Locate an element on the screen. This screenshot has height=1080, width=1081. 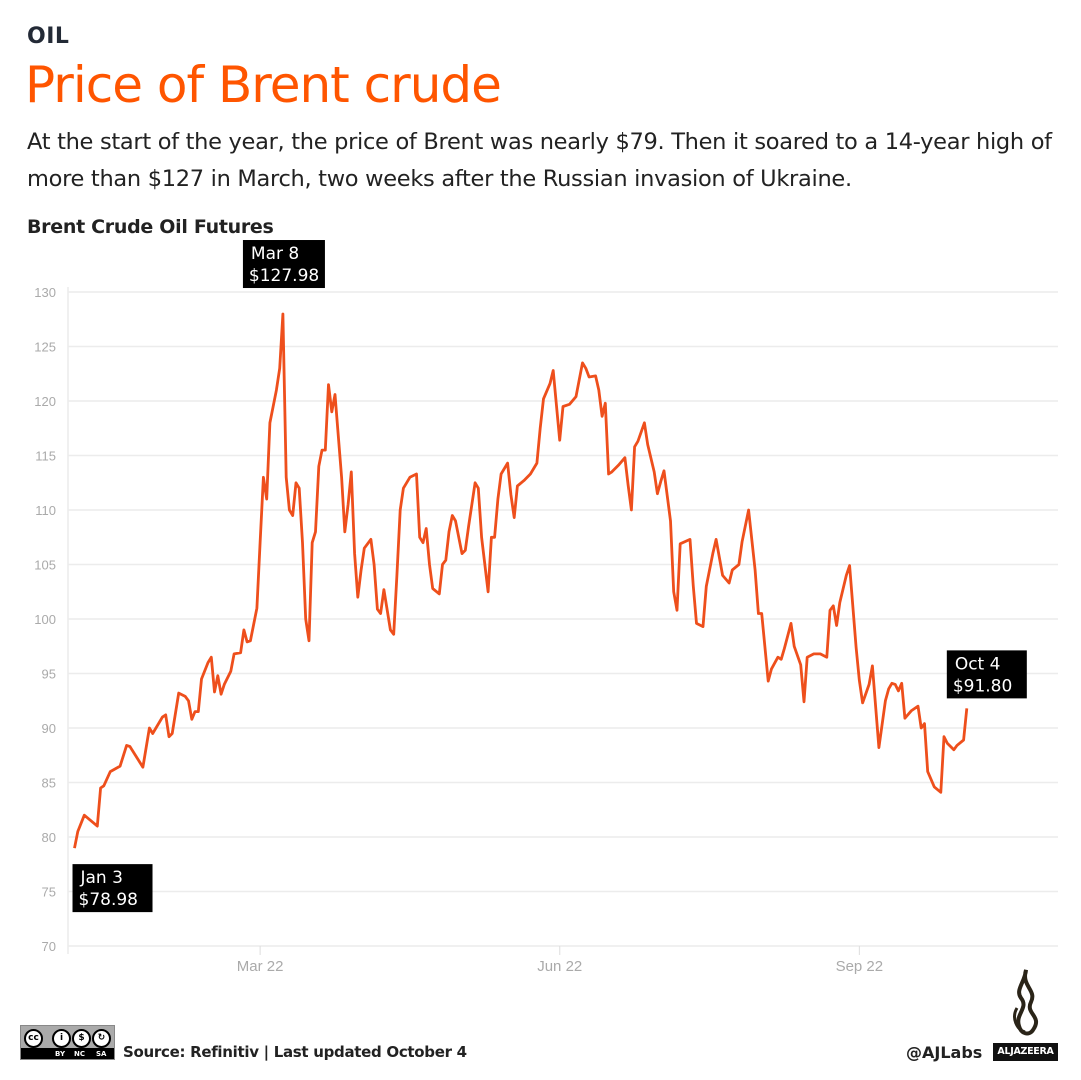
annotation-value: $127.98 is located at coordinates (284, 276).